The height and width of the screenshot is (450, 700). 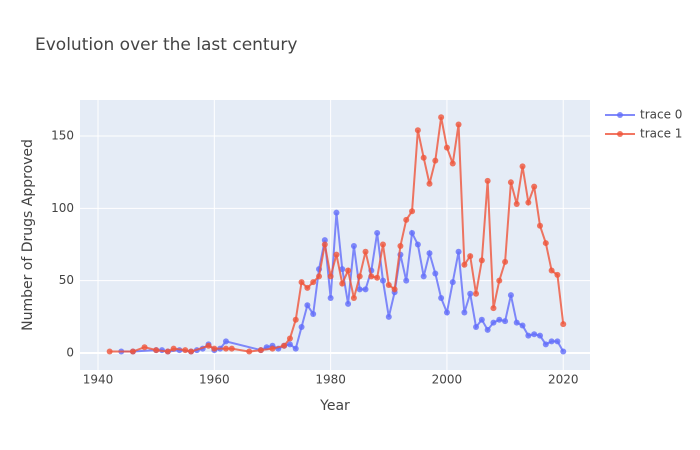 What do you see at coordinates (62, 136) in the screenshot?
I see `y-tick-label: 150` at bounding box center [62, 136].